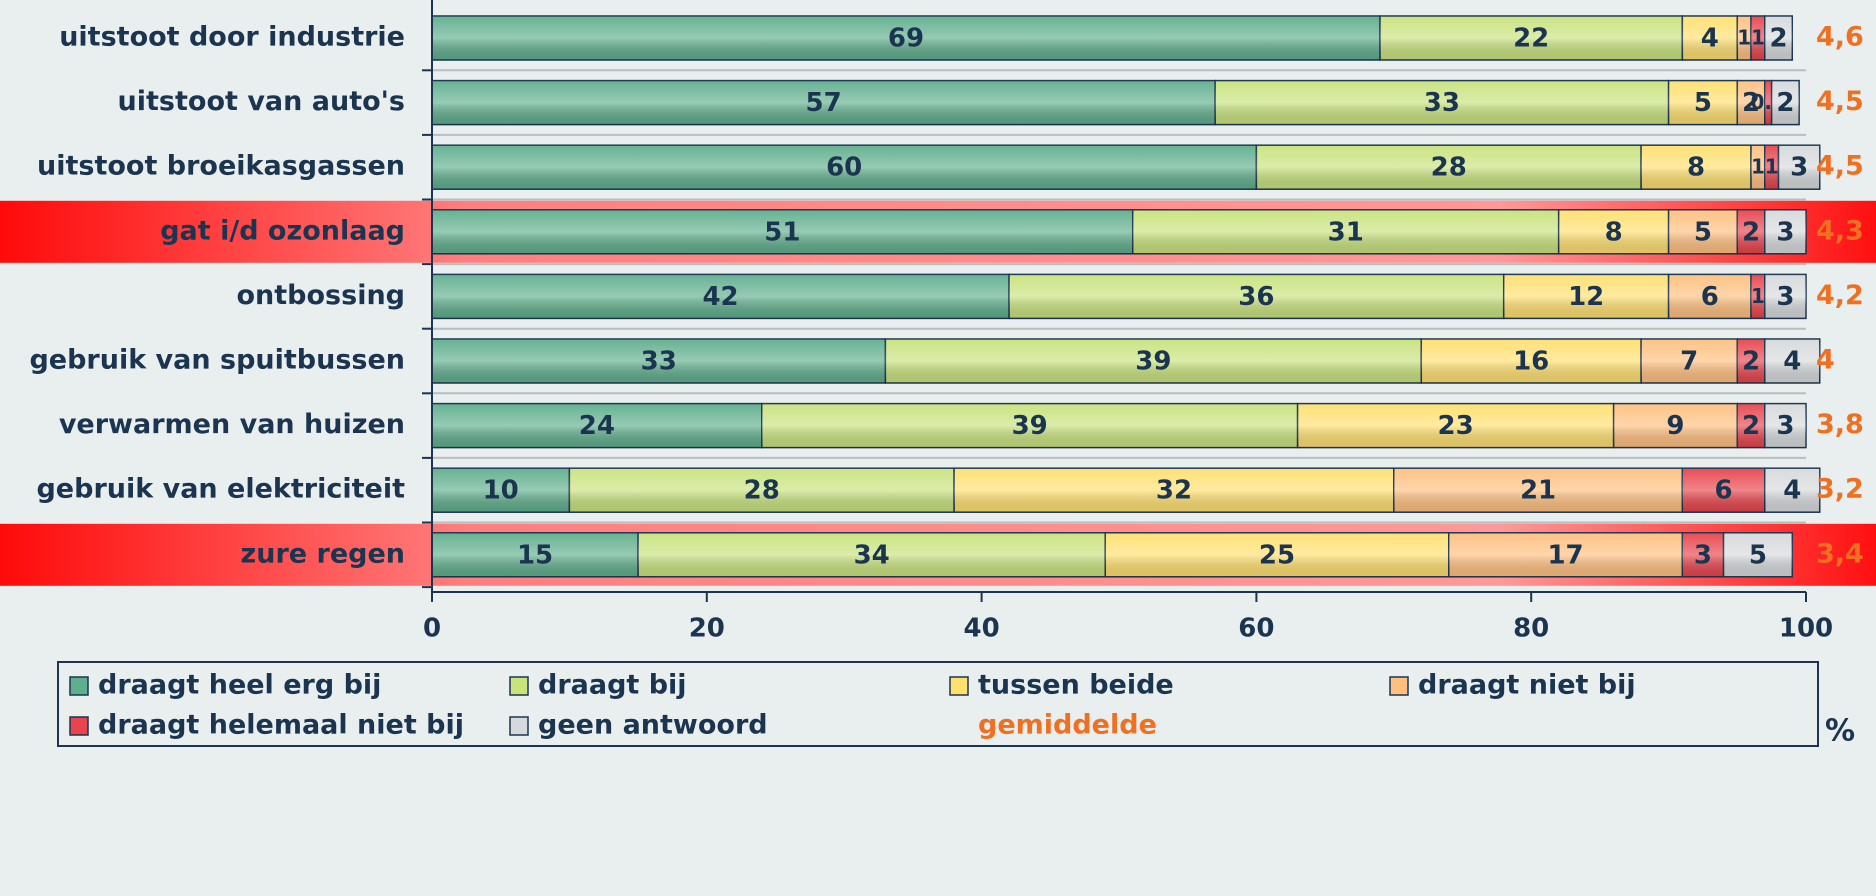 This screenshot has width=1876, height=896. What do you see at coordinates (535, 555) in the screenshot?
I see `segment-label: 15` at bounding box center [535, 555].